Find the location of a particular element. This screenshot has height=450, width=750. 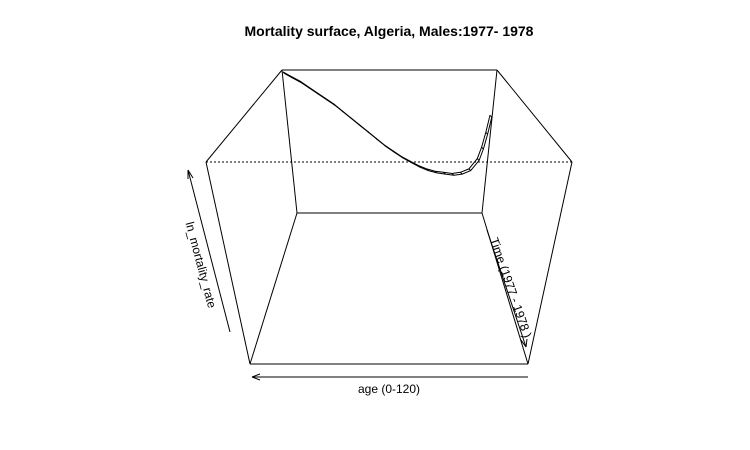

box-edge-front-left is located at coordinates (228, 263).